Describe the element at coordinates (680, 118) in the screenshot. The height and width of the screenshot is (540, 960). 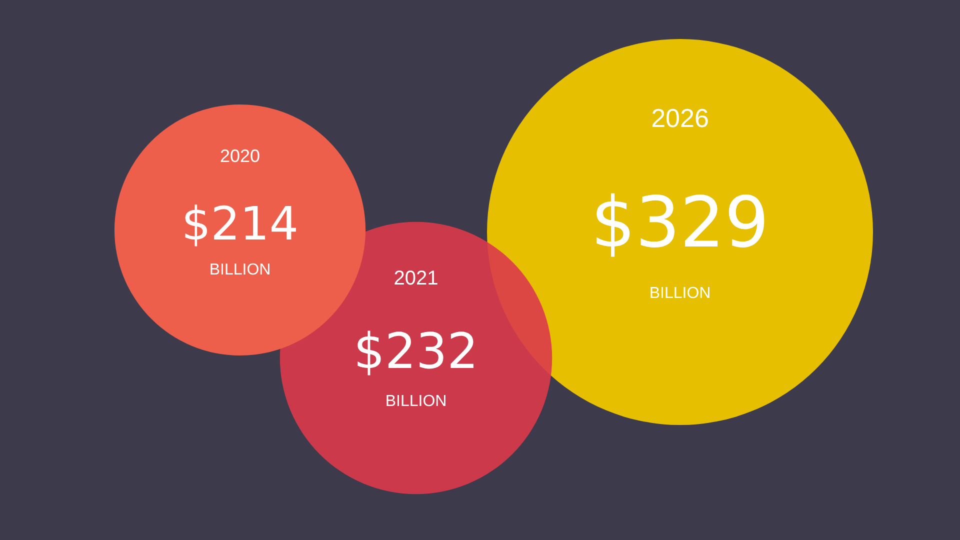
I see `category-label: 2026` at that location.